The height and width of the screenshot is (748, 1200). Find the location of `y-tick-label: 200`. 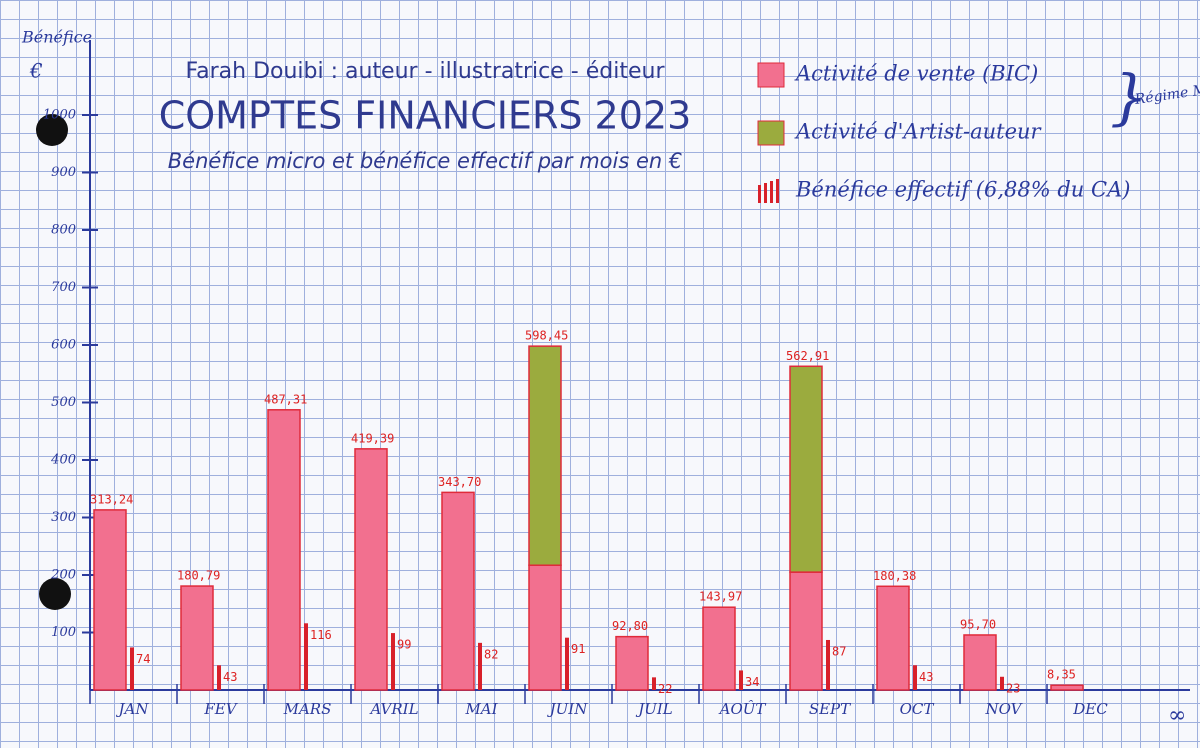

y-tick-label: 200 is located at coordinates (63, 575).